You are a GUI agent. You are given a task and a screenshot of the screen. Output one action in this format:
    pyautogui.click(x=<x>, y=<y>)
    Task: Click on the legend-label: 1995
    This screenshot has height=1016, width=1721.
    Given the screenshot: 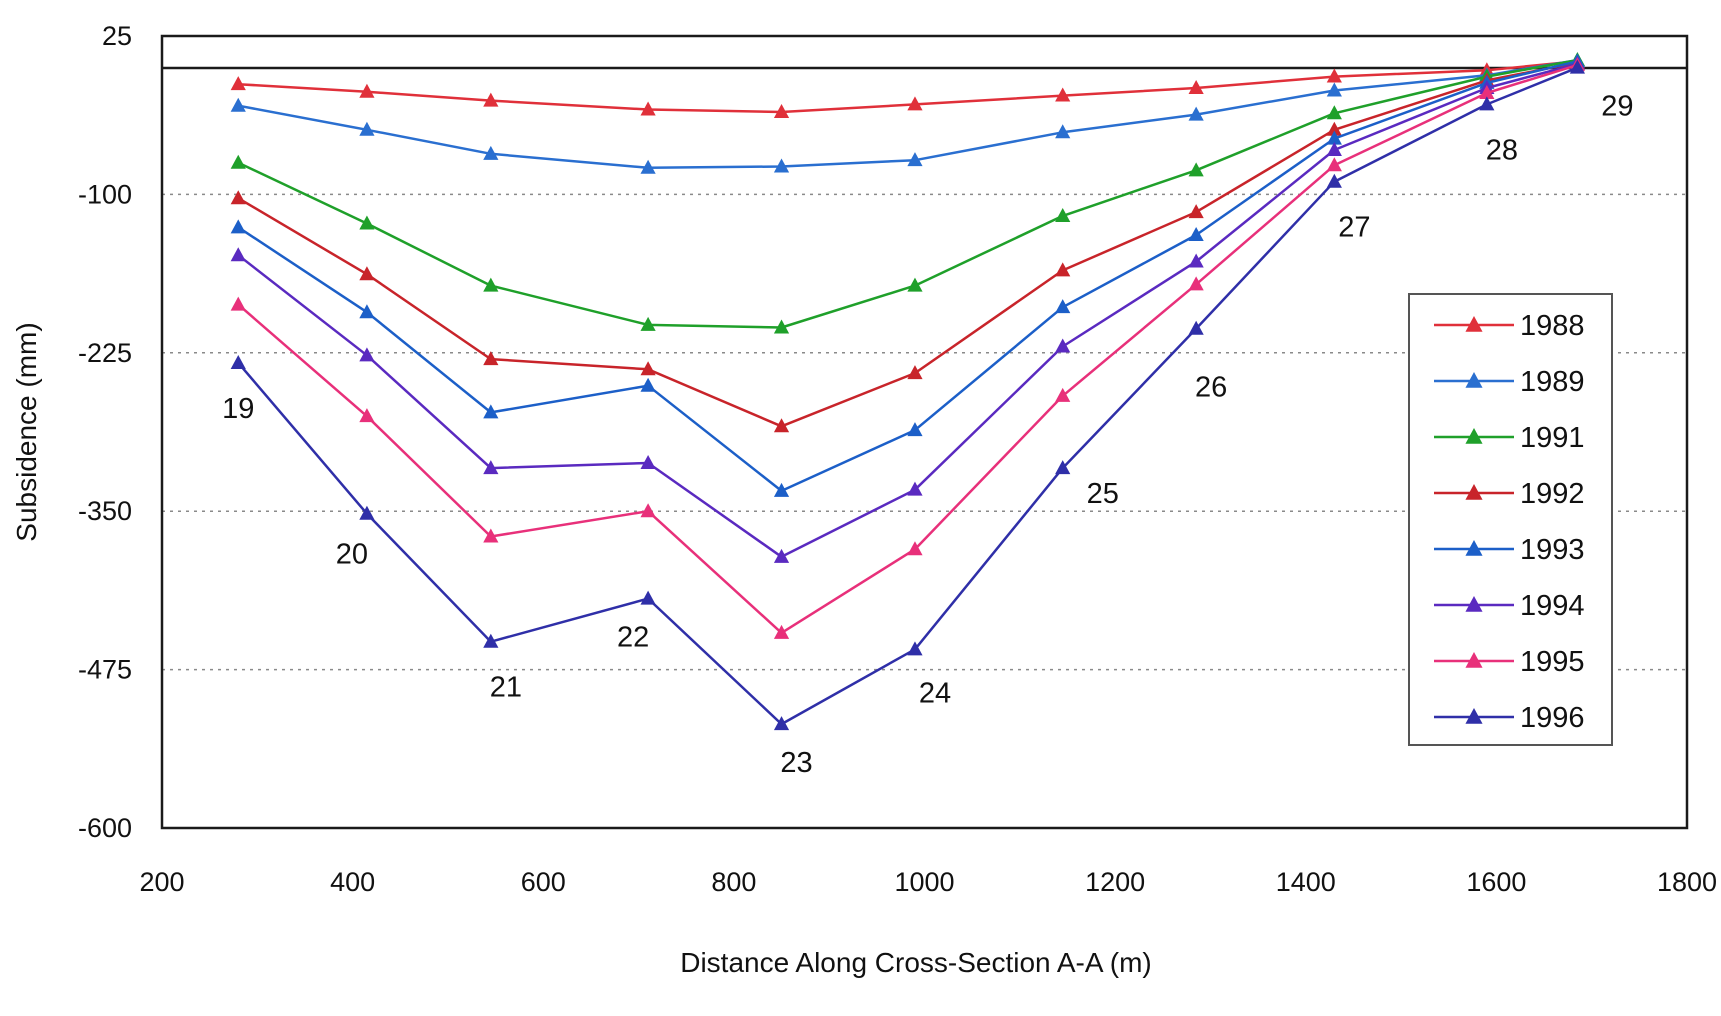 What is the action you would take?
    pyautogui.click(x=1552, y=662)
    